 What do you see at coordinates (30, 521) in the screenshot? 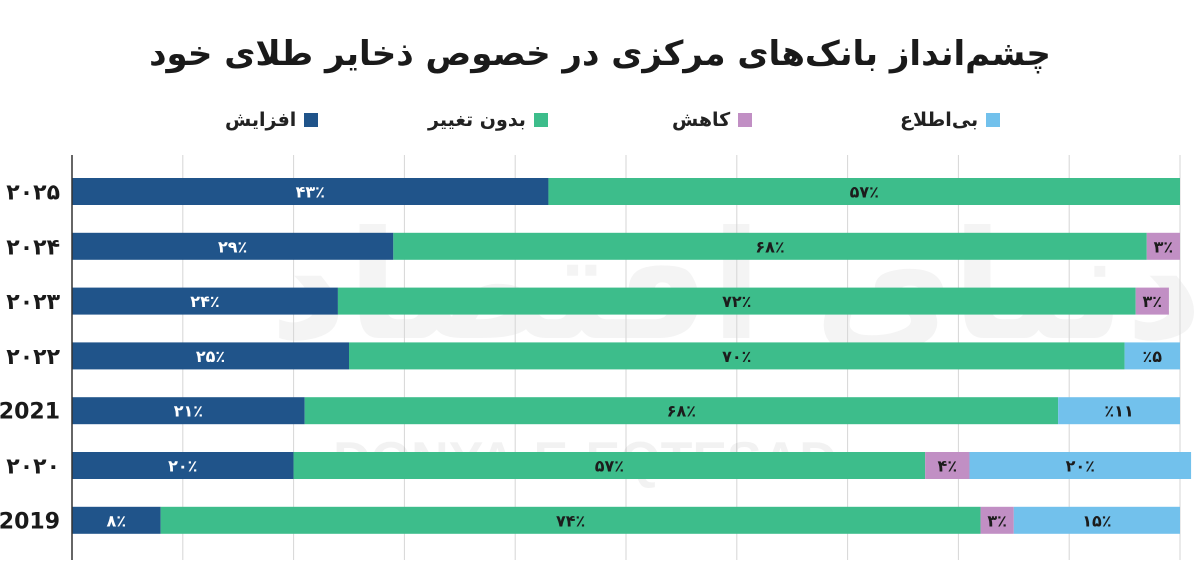
I see `category-label: 2019` at bounding box center [30, 521].